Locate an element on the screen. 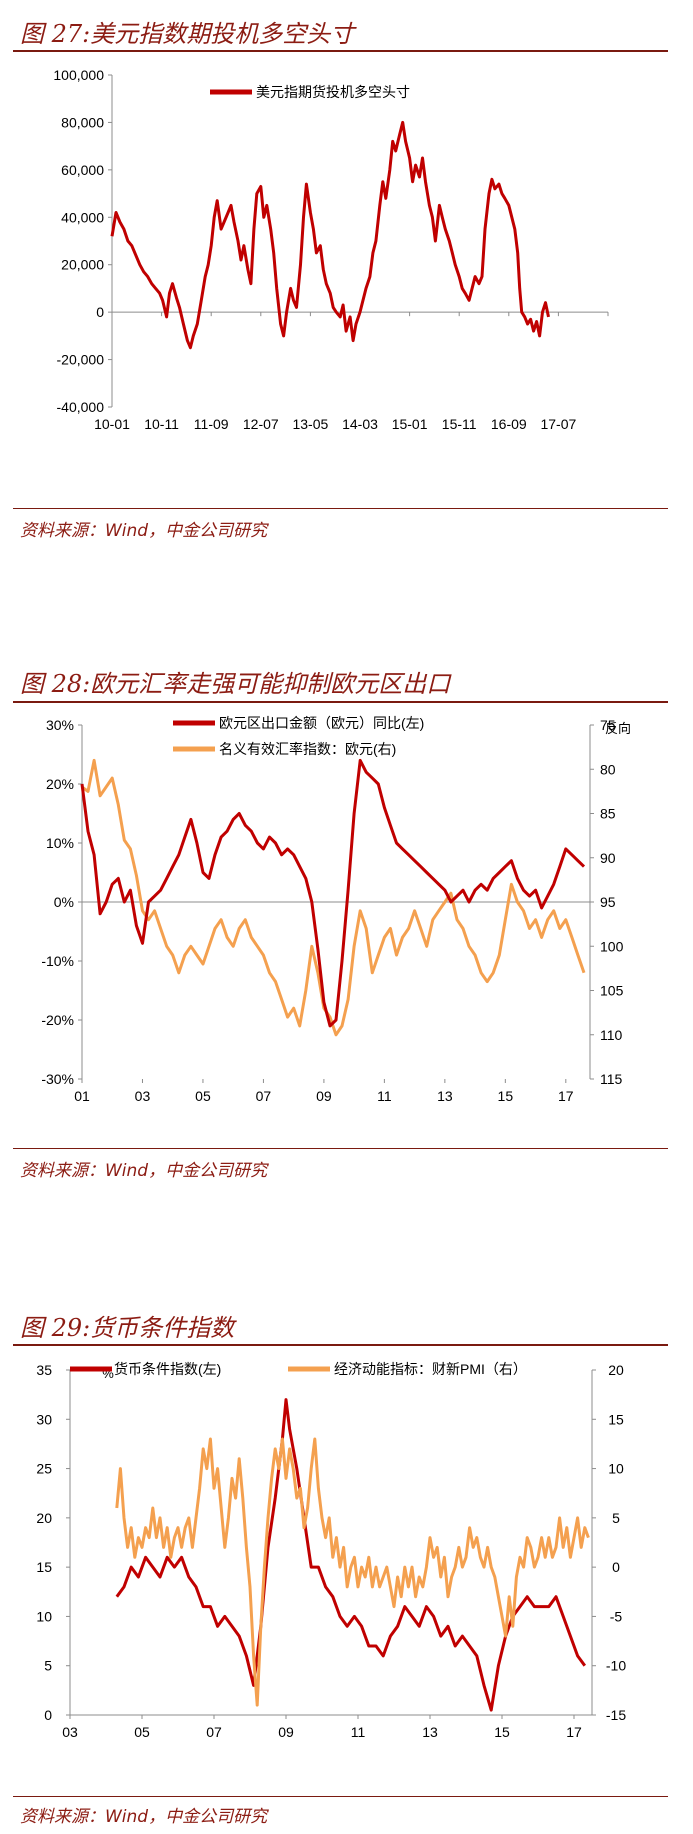 The height and width of the screenshot is (1834, 693). left-tick-label: 25 is located at coordinates (44, 1469).